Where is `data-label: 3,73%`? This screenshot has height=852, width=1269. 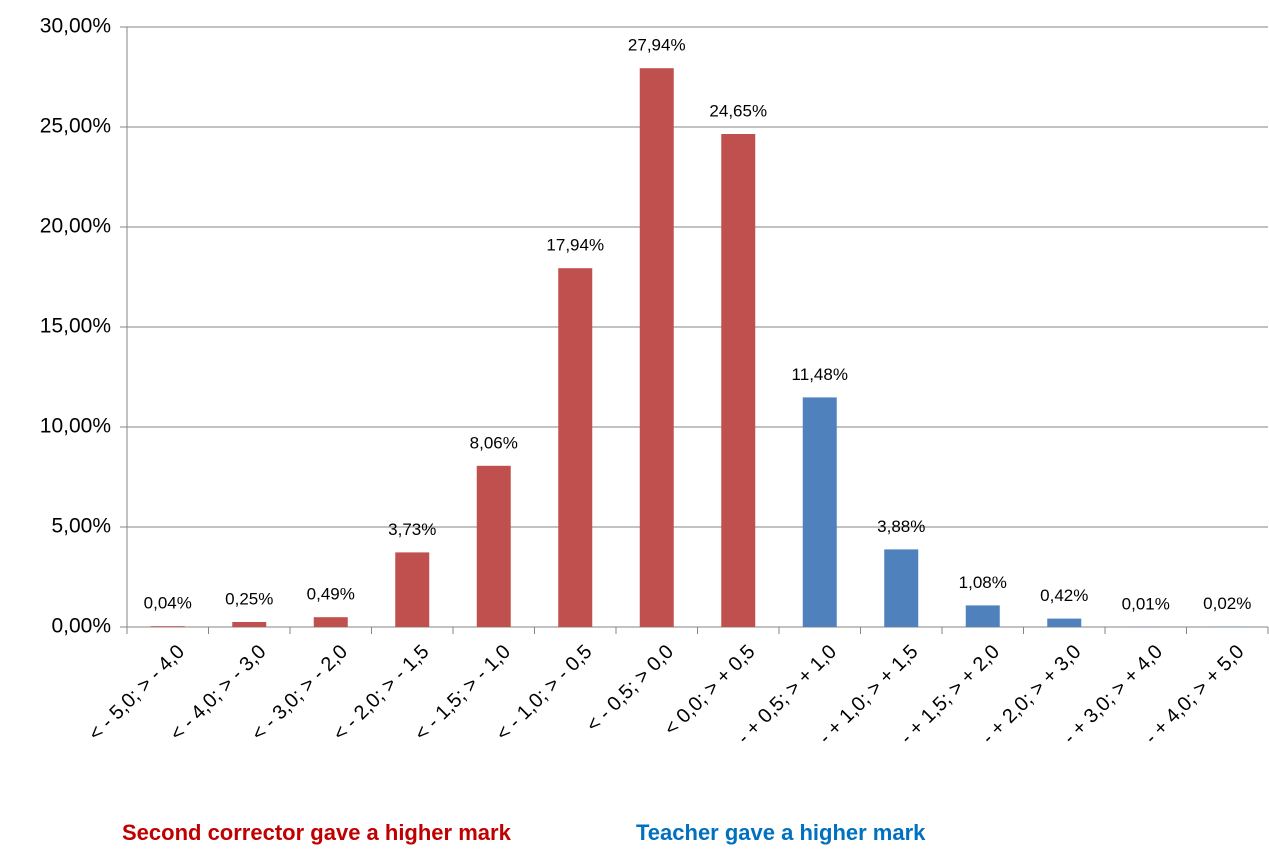 data-label: 3,73% is located at coordinates (412, 529).